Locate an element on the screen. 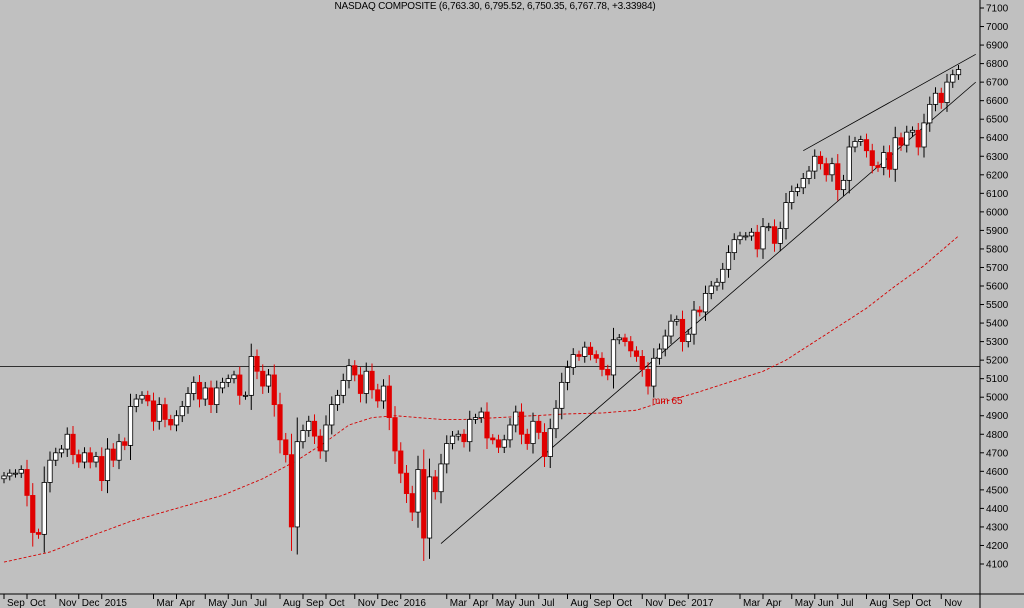  y-tick-label: 5500 is located at coordinates (997, 305).